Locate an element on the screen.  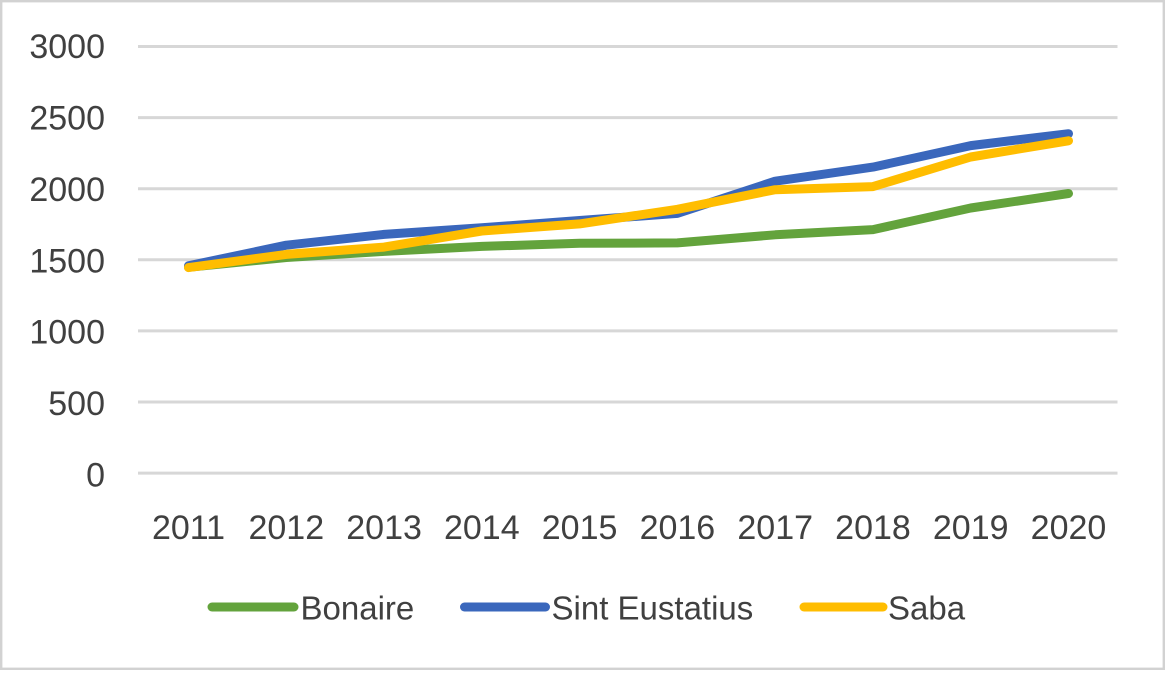
svg-text: 0 is located at coordinates (95, 476).